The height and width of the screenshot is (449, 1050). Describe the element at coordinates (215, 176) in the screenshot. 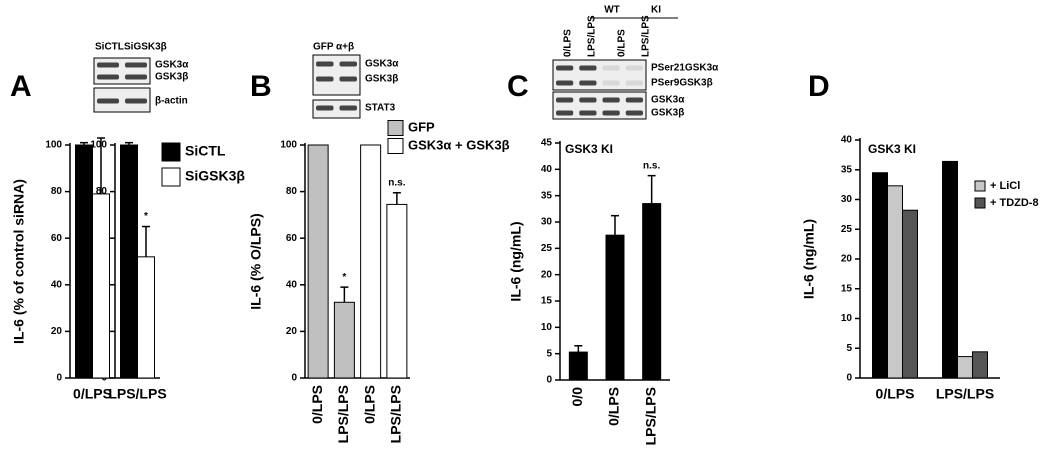

I see `legend-label: SiGSK3β` at that location.